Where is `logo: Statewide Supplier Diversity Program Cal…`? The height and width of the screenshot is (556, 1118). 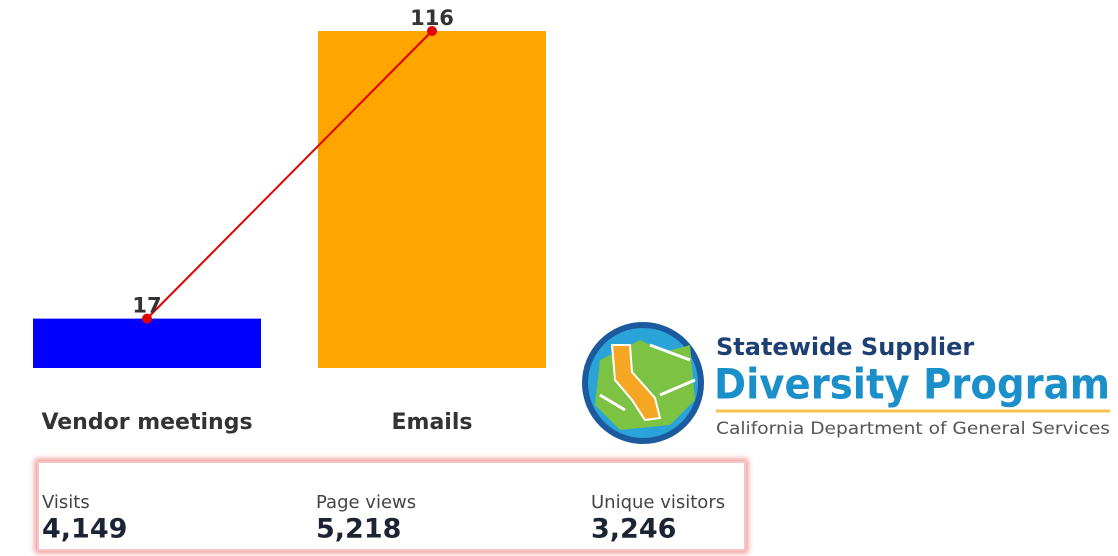
logo: Statewide Supplier Diversity Program Cal… is located at coordinates (846, 383).